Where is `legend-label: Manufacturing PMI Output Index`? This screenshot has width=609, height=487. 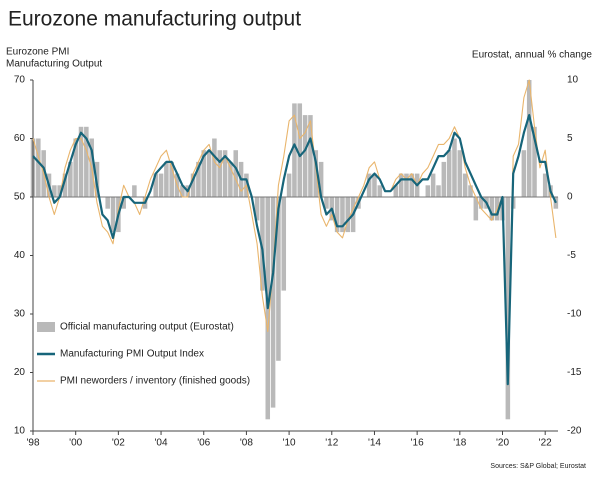
legend-label: Manufacturing PMI Output Index is located at coordinates (132, 354).